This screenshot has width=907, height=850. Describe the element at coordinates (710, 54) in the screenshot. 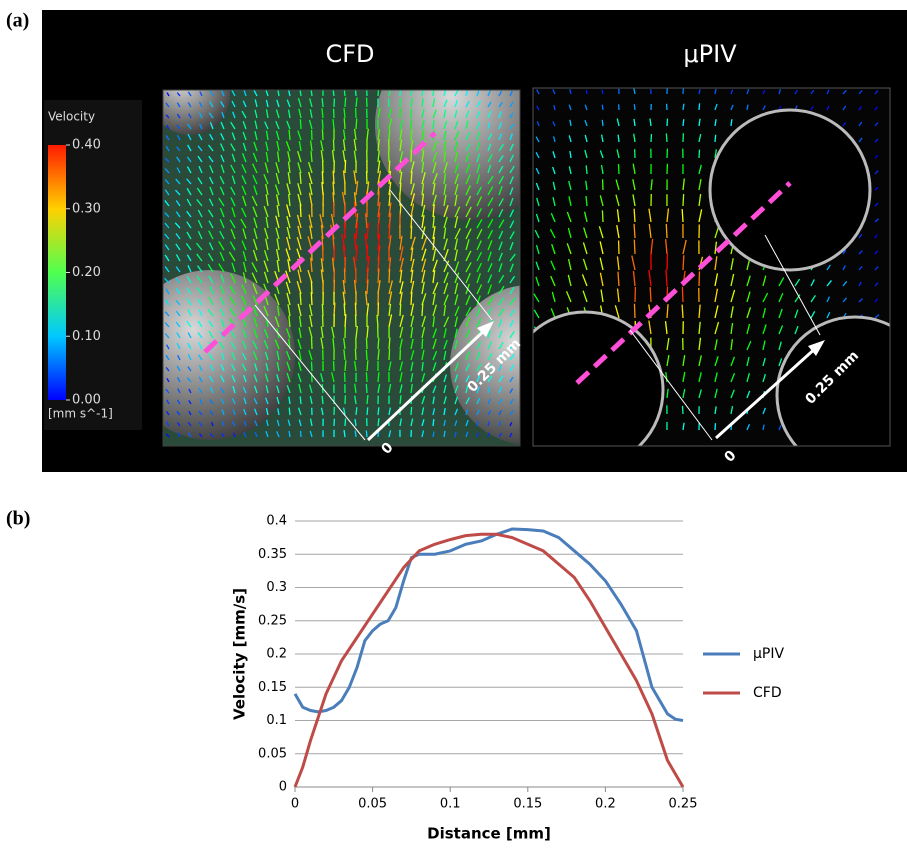

I see `piv-title: μPIV` at that location.